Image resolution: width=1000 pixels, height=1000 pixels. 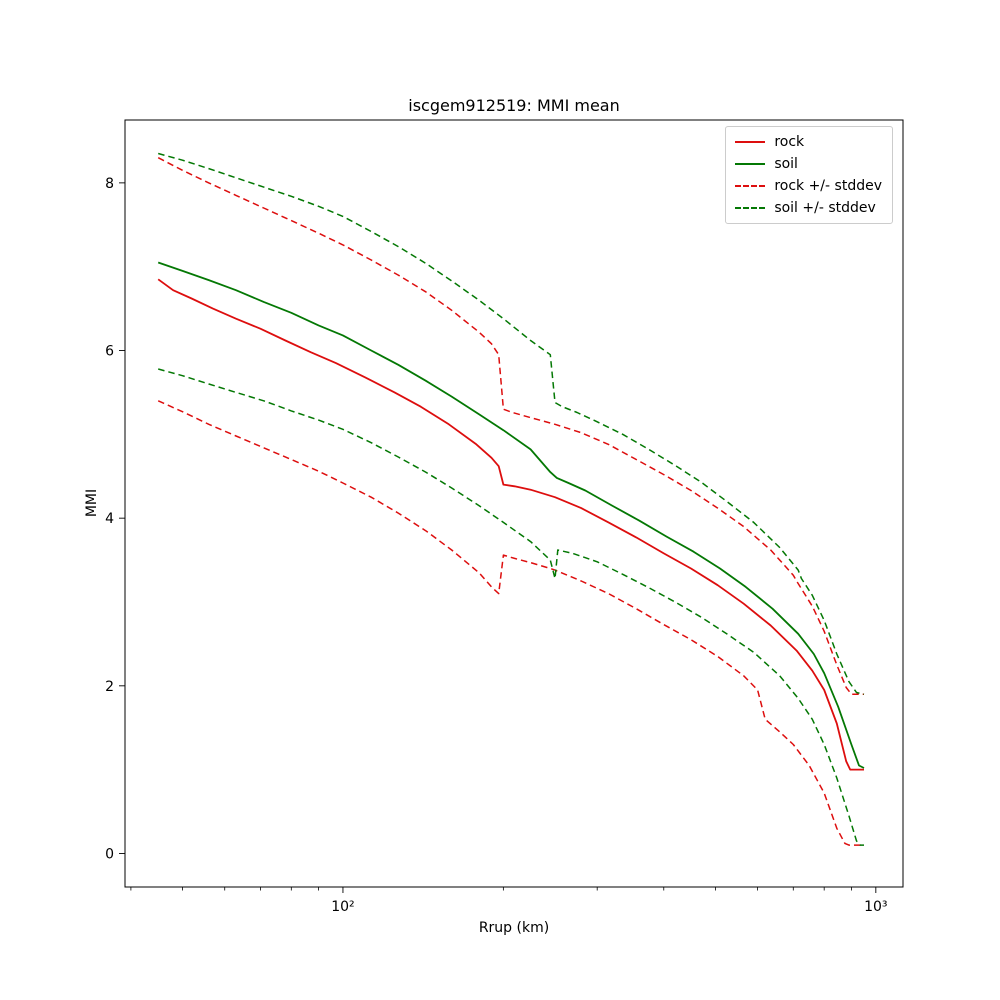 I want to click on legend-item-rock-stddev: rock +/- stddev, so click(x=808, y=186).